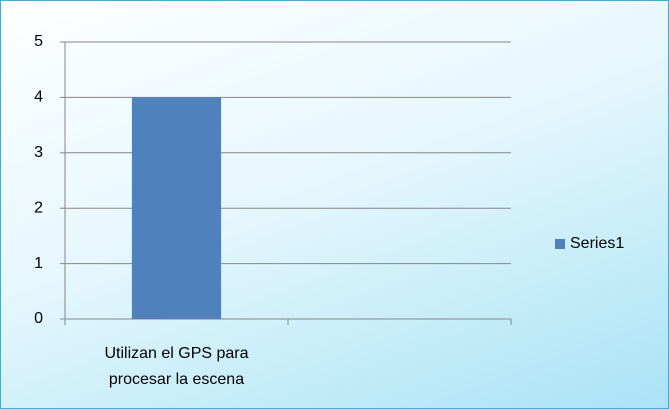 The image size is (669, 409). What do you see at coordinates (560, 244) in the screenshot?
I see `legend-swatch` at bounding box center [560, 244].